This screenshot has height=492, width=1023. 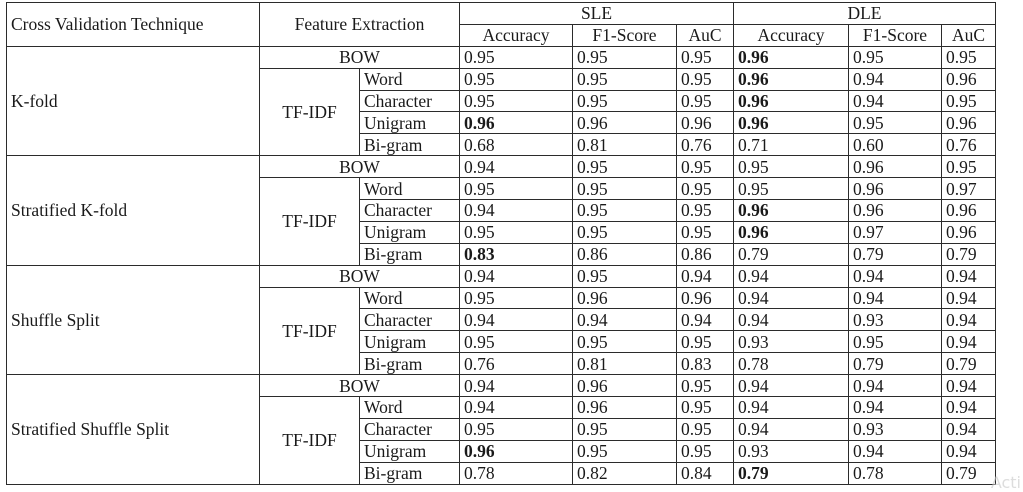 I want to click on cv-technique-cell: Stratified K-fold, so click(x=133, y=210).